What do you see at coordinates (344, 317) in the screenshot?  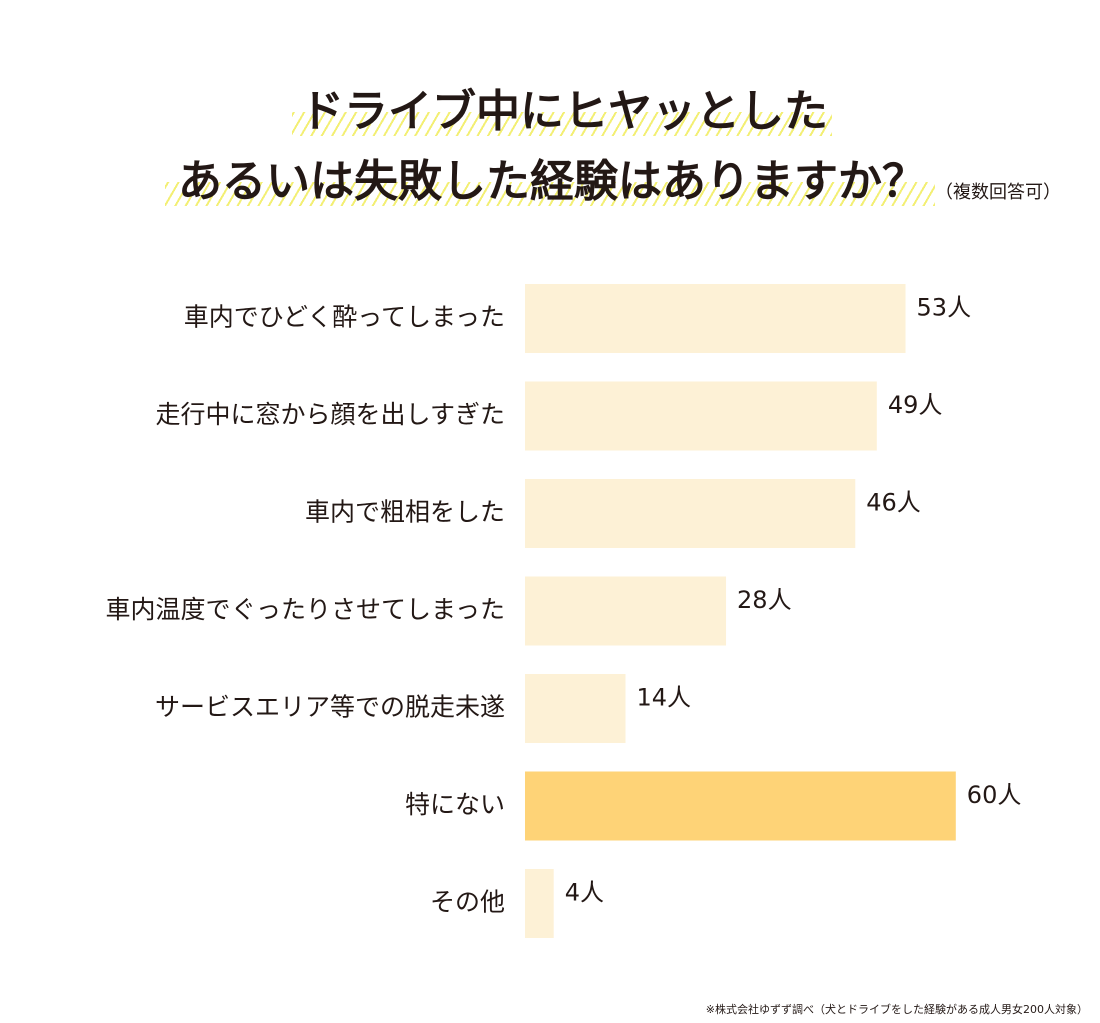 I see `category-label: 車内でひどく酔ってしまった` at bounding box center [344, 317].